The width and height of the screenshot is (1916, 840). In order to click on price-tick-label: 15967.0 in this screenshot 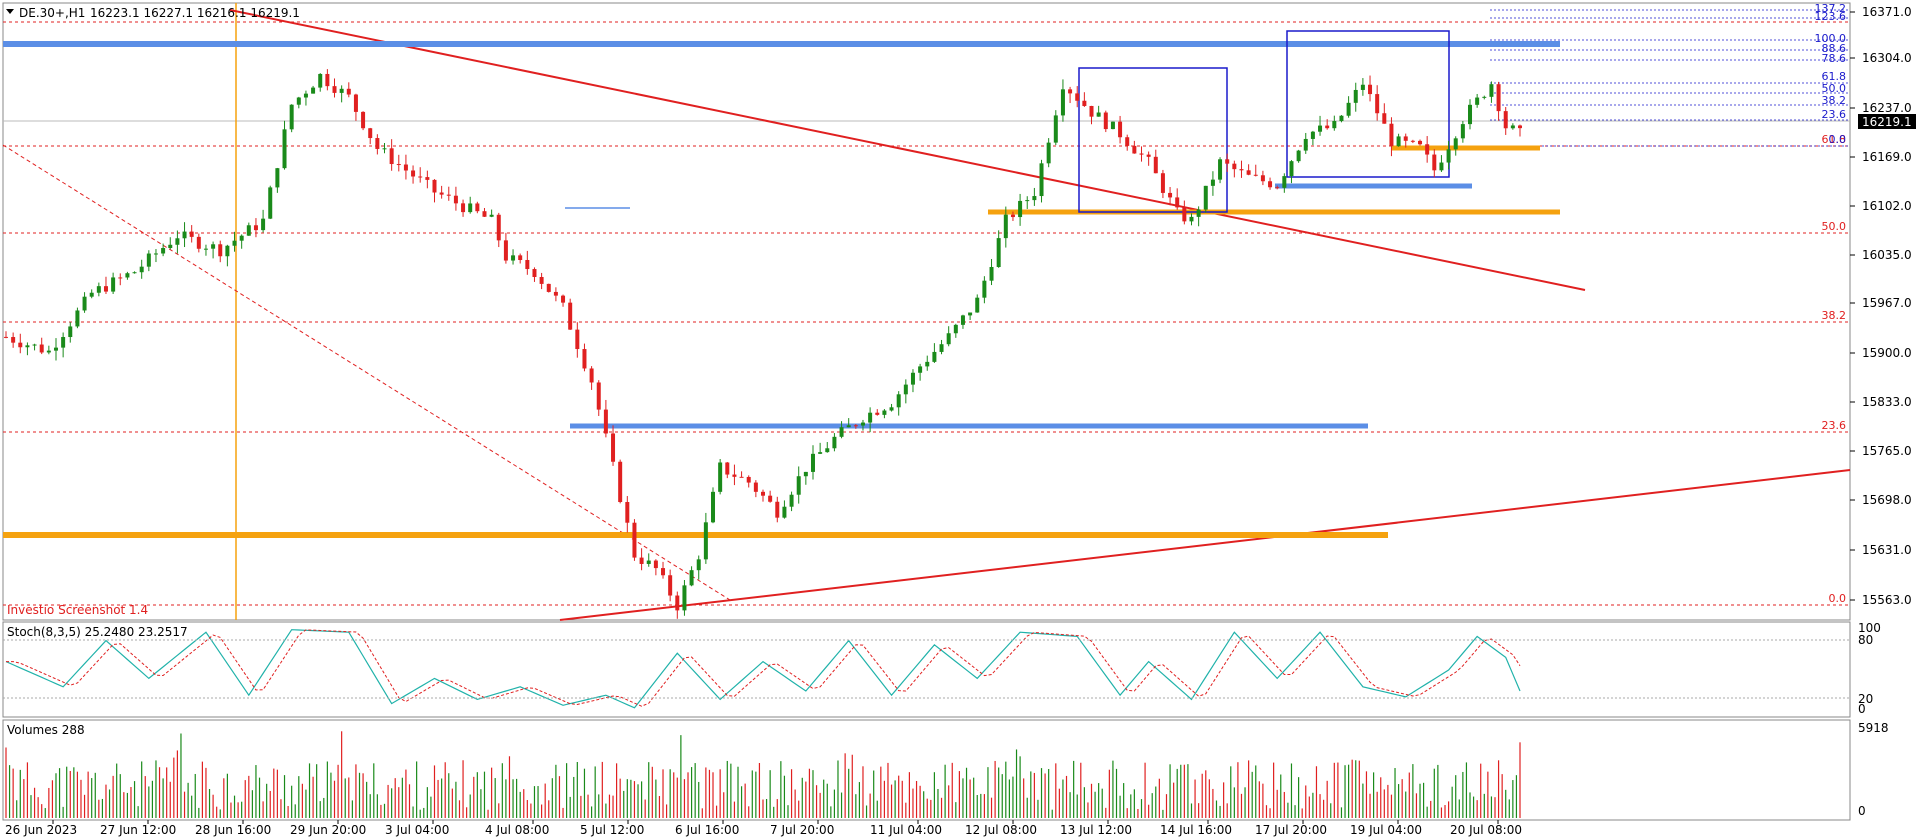, I will do `click(1887, 303)`.